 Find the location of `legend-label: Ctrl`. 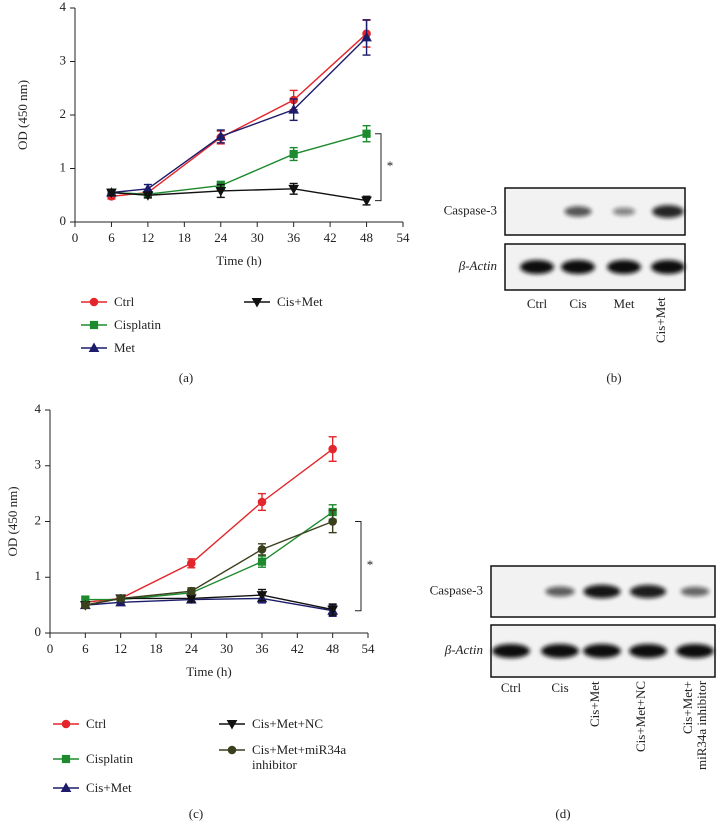

legend-label: Ctrl is located at coordinates (96, 723).